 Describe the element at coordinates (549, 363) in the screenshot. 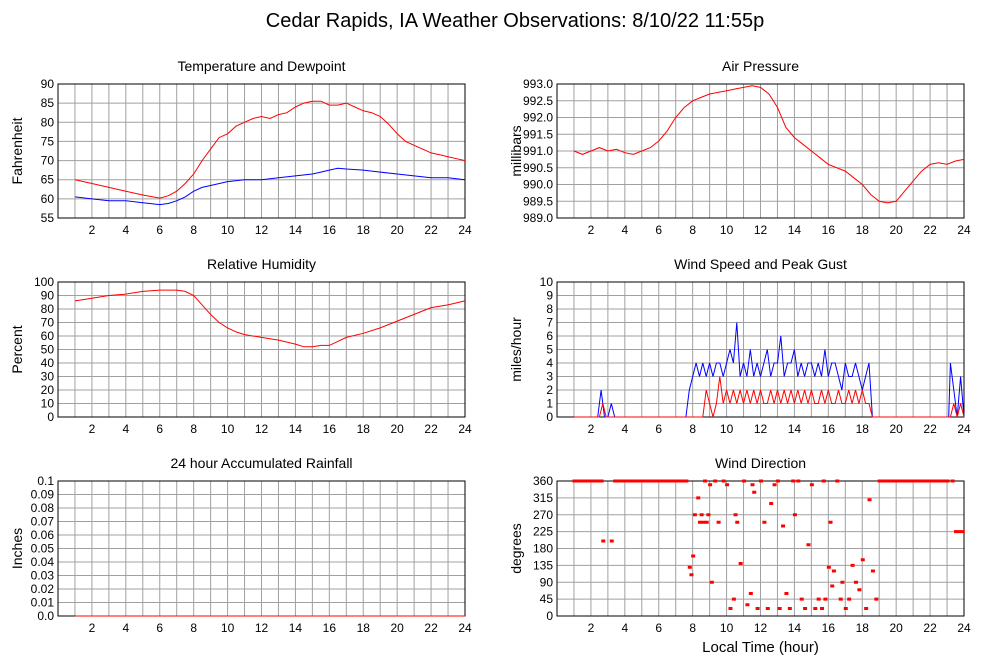

I see `y-tick-label: 4` at that location.